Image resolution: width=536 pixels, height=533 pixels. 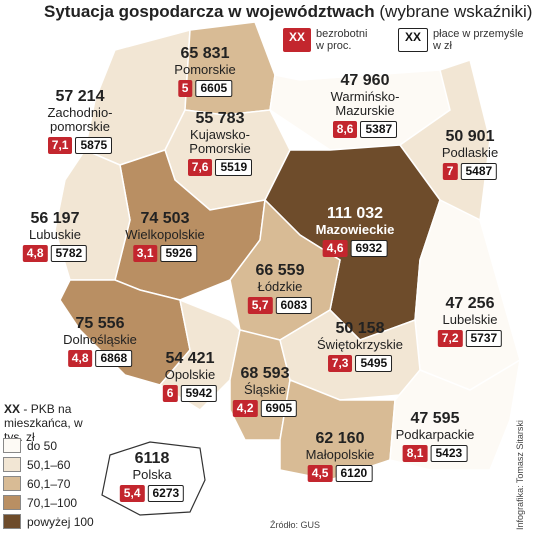 I want to click on gdp: 111 032, so click(x=355, y=213).